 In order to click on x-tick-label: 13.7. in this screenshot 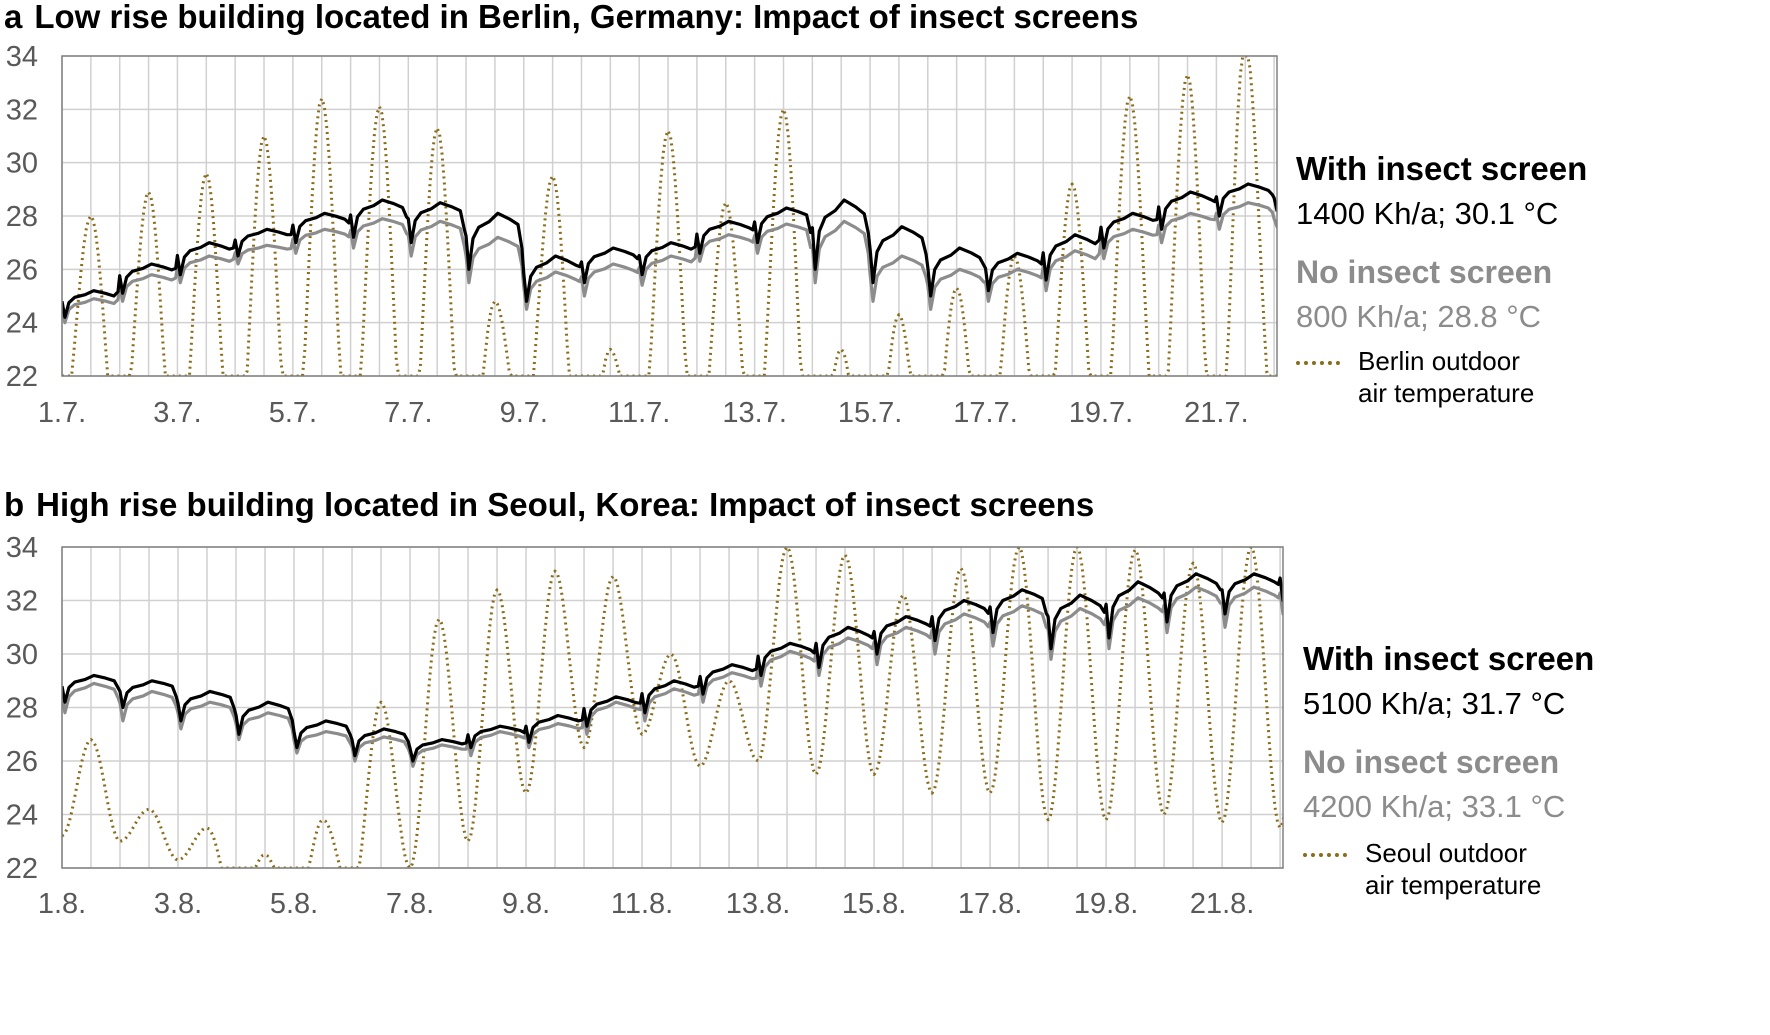, I will do `click(754, 413)`.